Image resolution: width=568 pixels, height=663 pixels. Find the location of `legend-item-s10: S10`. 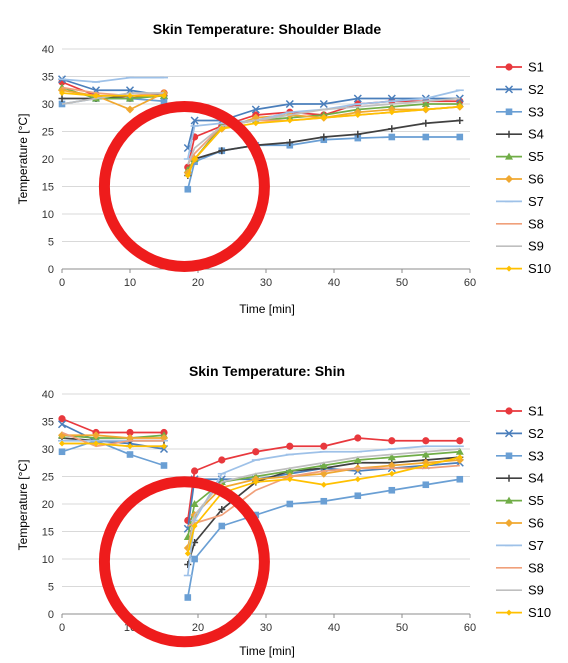

legend-item-s10: S10 is located at coordinates (523, 612).